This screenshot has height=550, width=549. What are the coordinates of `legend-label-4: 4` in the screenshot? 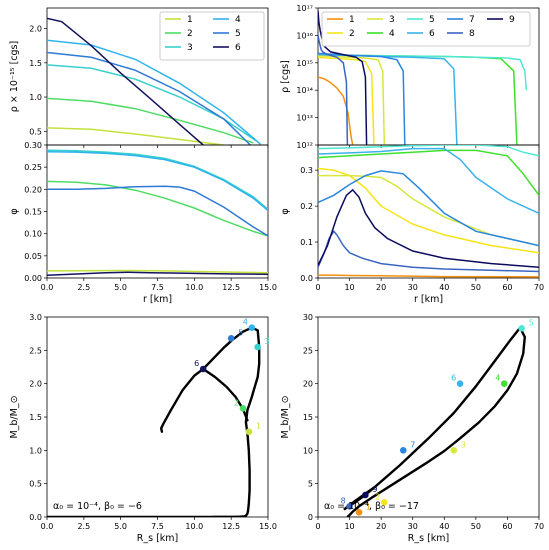 It's located at (392, 34).